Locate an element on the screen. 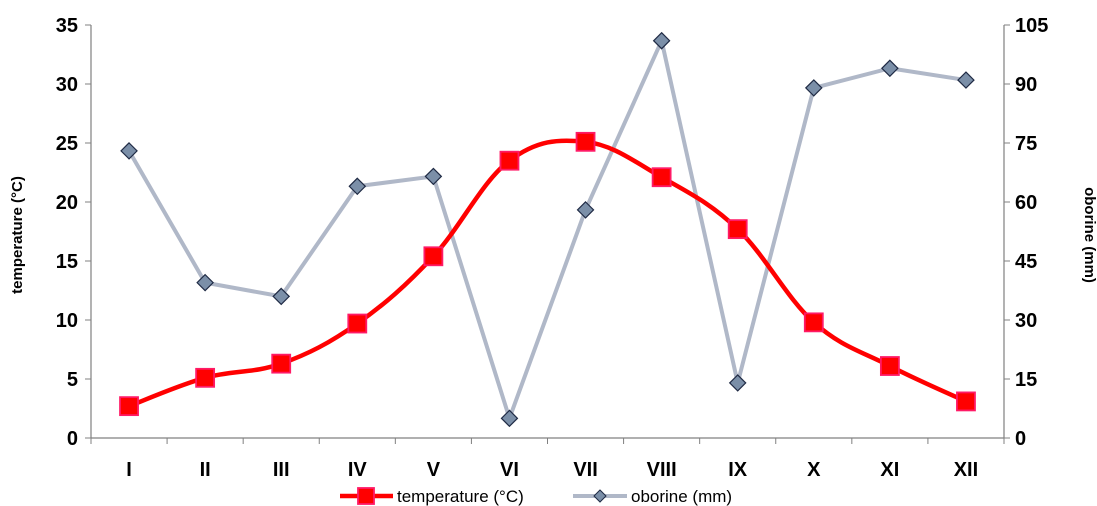 This screenshot has height=506, width=1097. y-tick-label-right: 0 is located at coordinates (1020, 439).